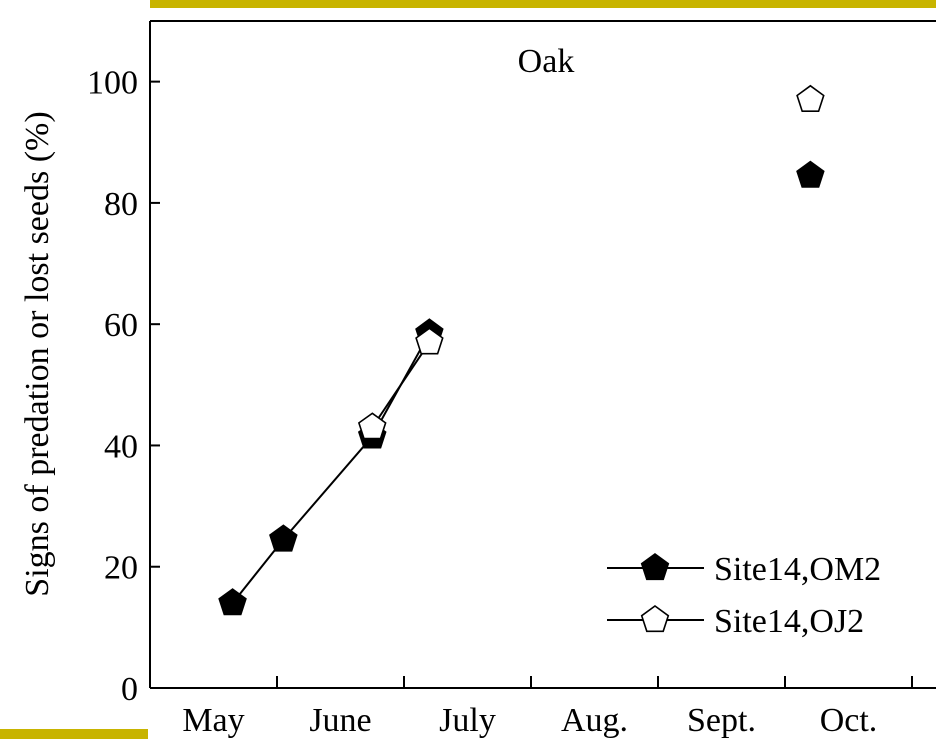  I want to click on x-tick-label: May, so click(213, 720).